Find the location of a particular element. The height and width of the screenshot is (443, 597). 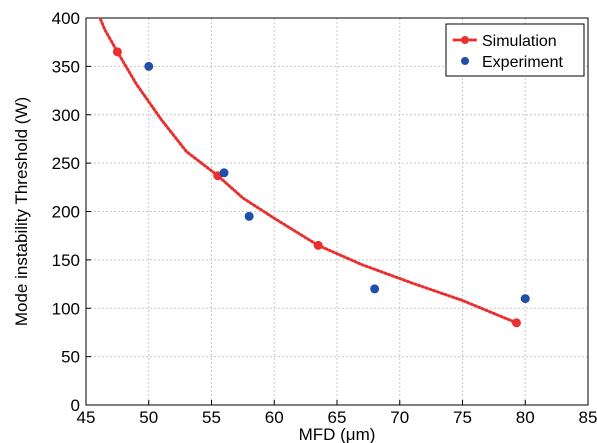

y-tick-label: 200 is located at coordinates (66, 212).